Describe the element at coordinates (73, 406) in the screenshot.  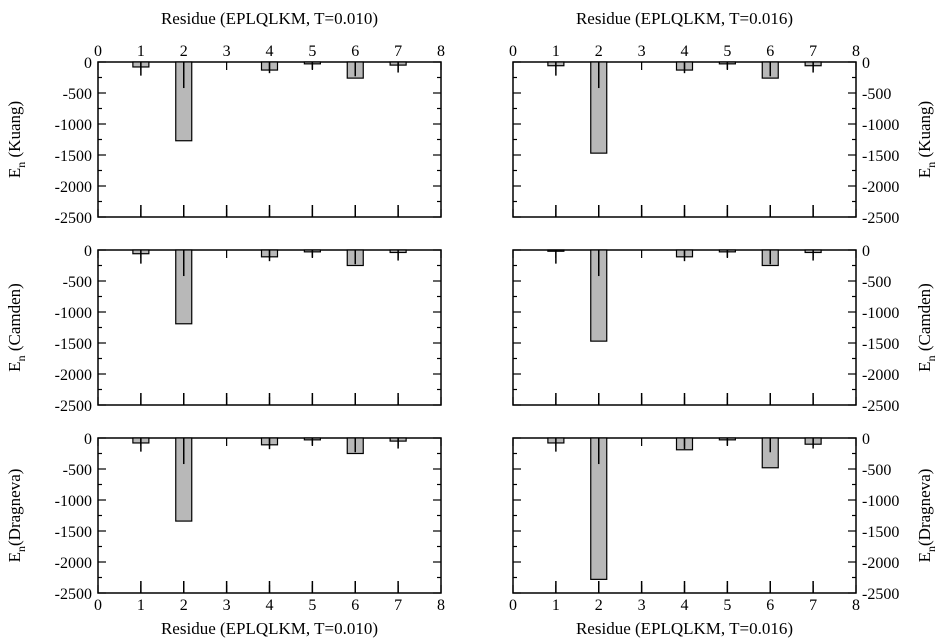
I see `panel-3-ytick-label: -2500` at that location.